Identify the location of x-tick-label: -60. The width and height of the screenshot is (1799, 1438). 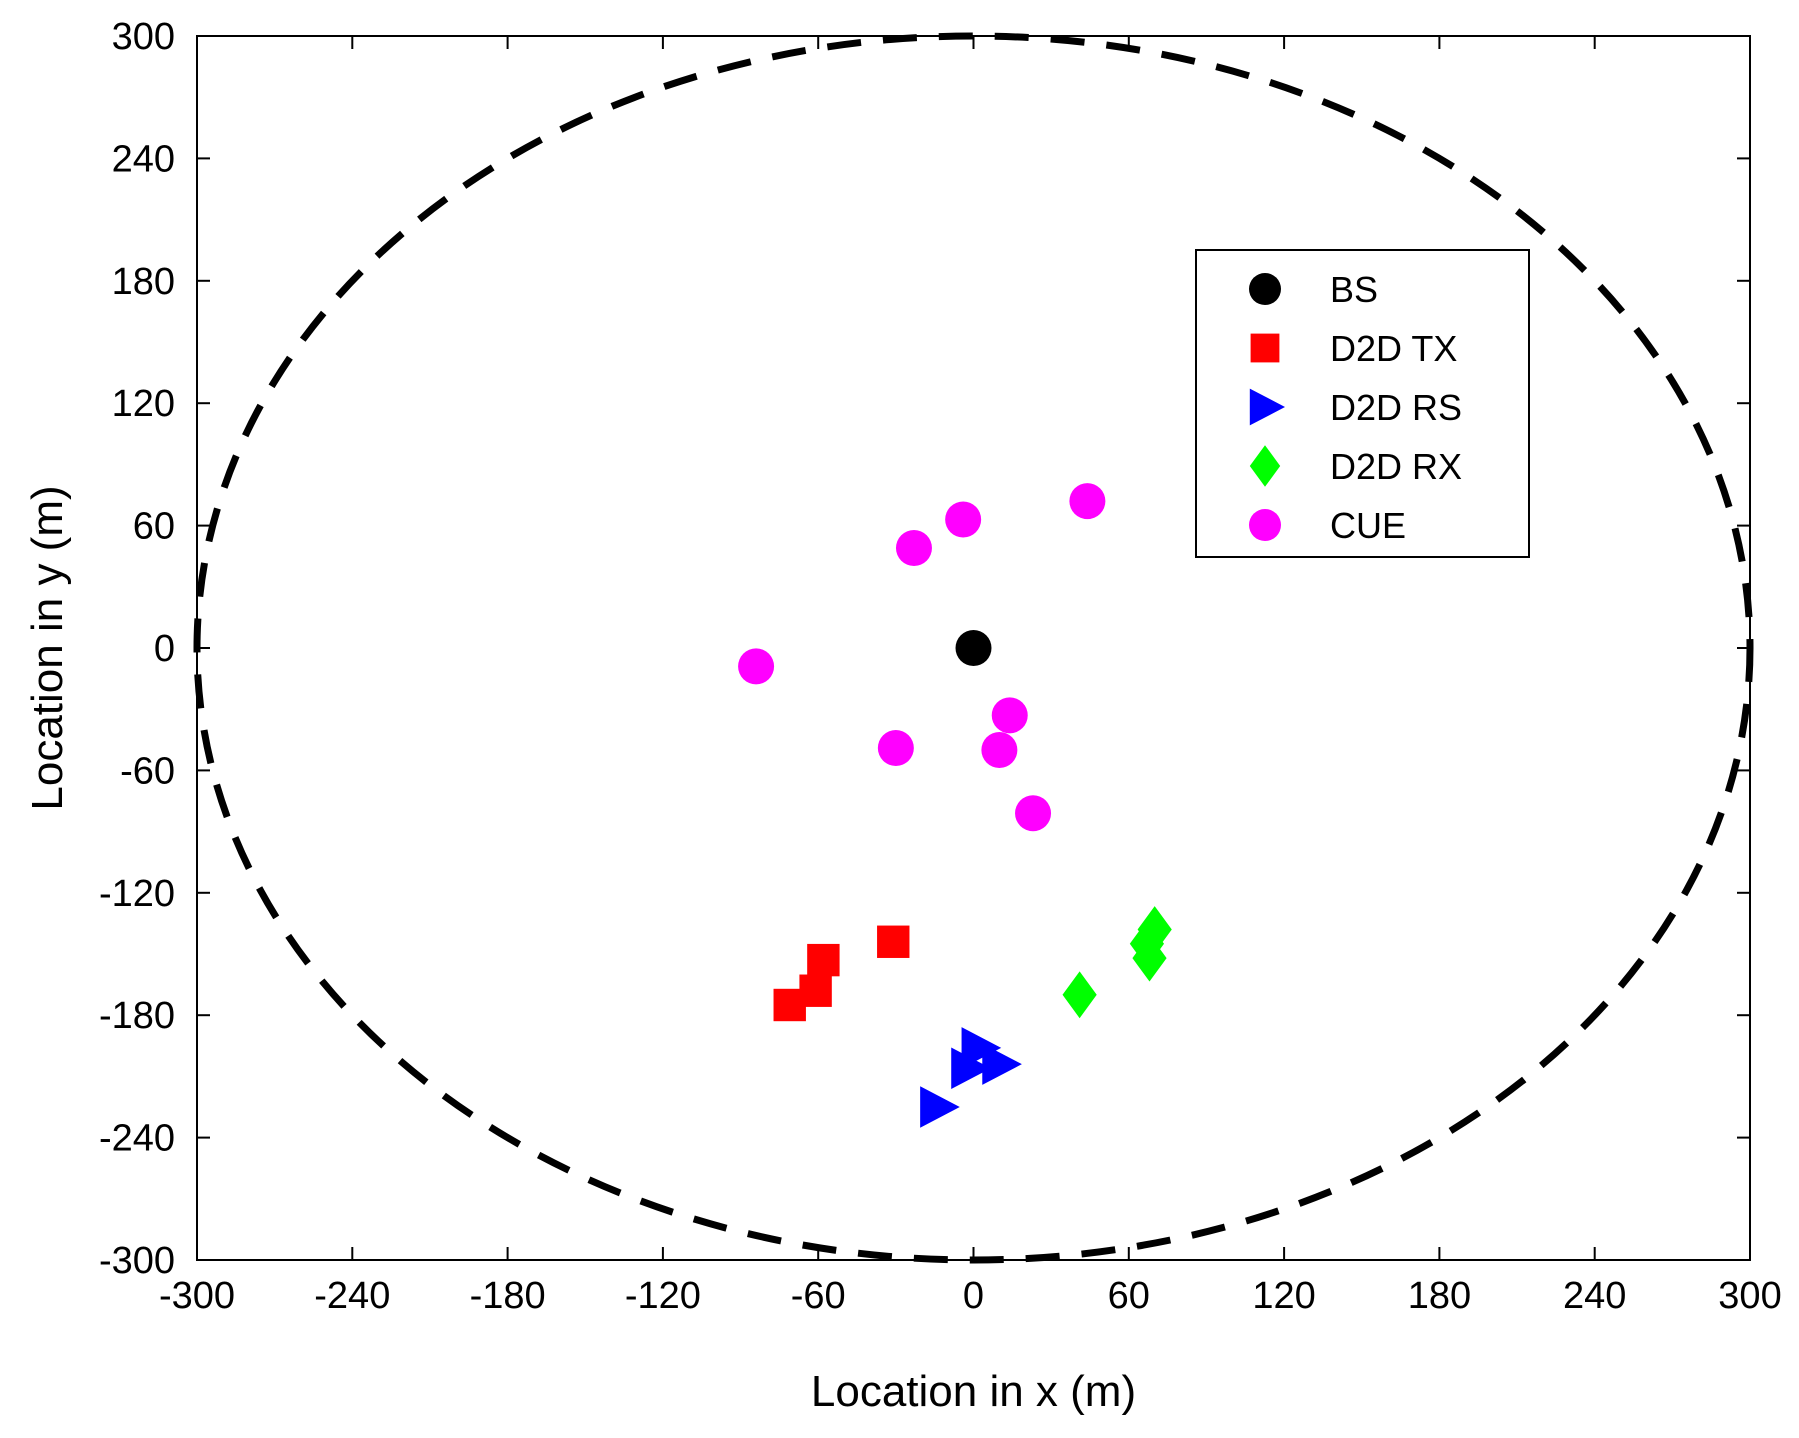
(818, 1296).